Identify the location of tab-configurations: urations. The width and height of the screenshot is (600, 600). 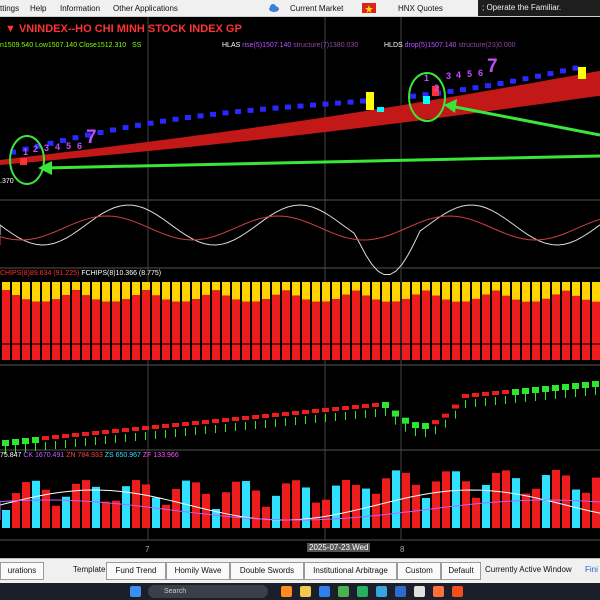
(22, 571).